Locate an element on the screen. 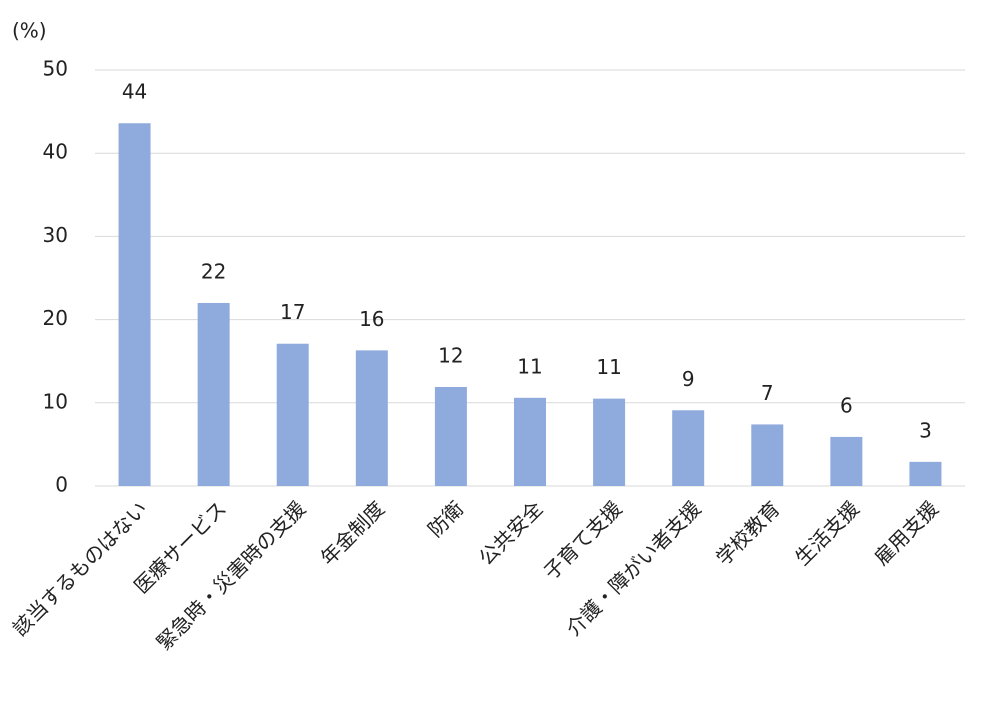 The height and width of the screenshot is (718, 1000). value-label: 7 is located at coordinates (767, 393).